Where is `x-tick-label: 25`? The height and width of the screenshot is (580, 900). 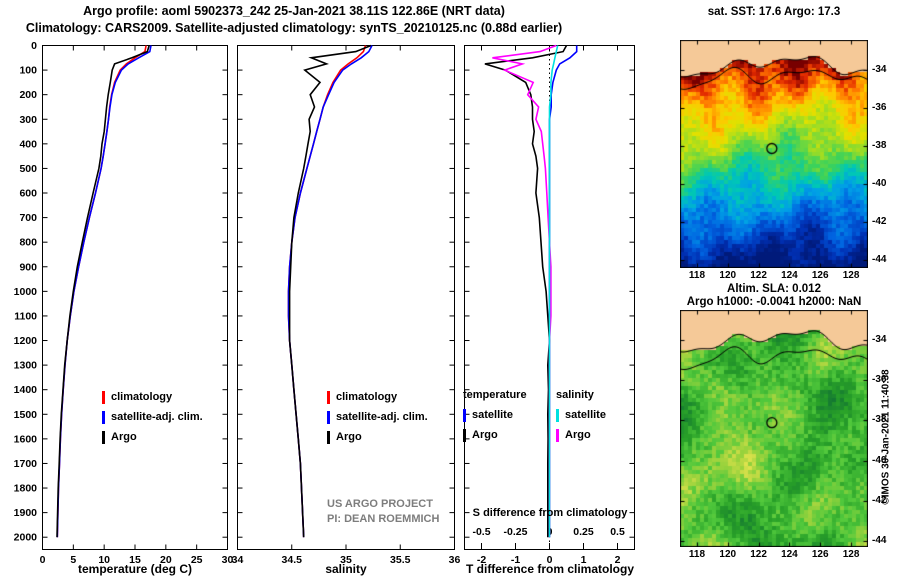 x-tick-label: 25 is located at coordinates (197, 560).